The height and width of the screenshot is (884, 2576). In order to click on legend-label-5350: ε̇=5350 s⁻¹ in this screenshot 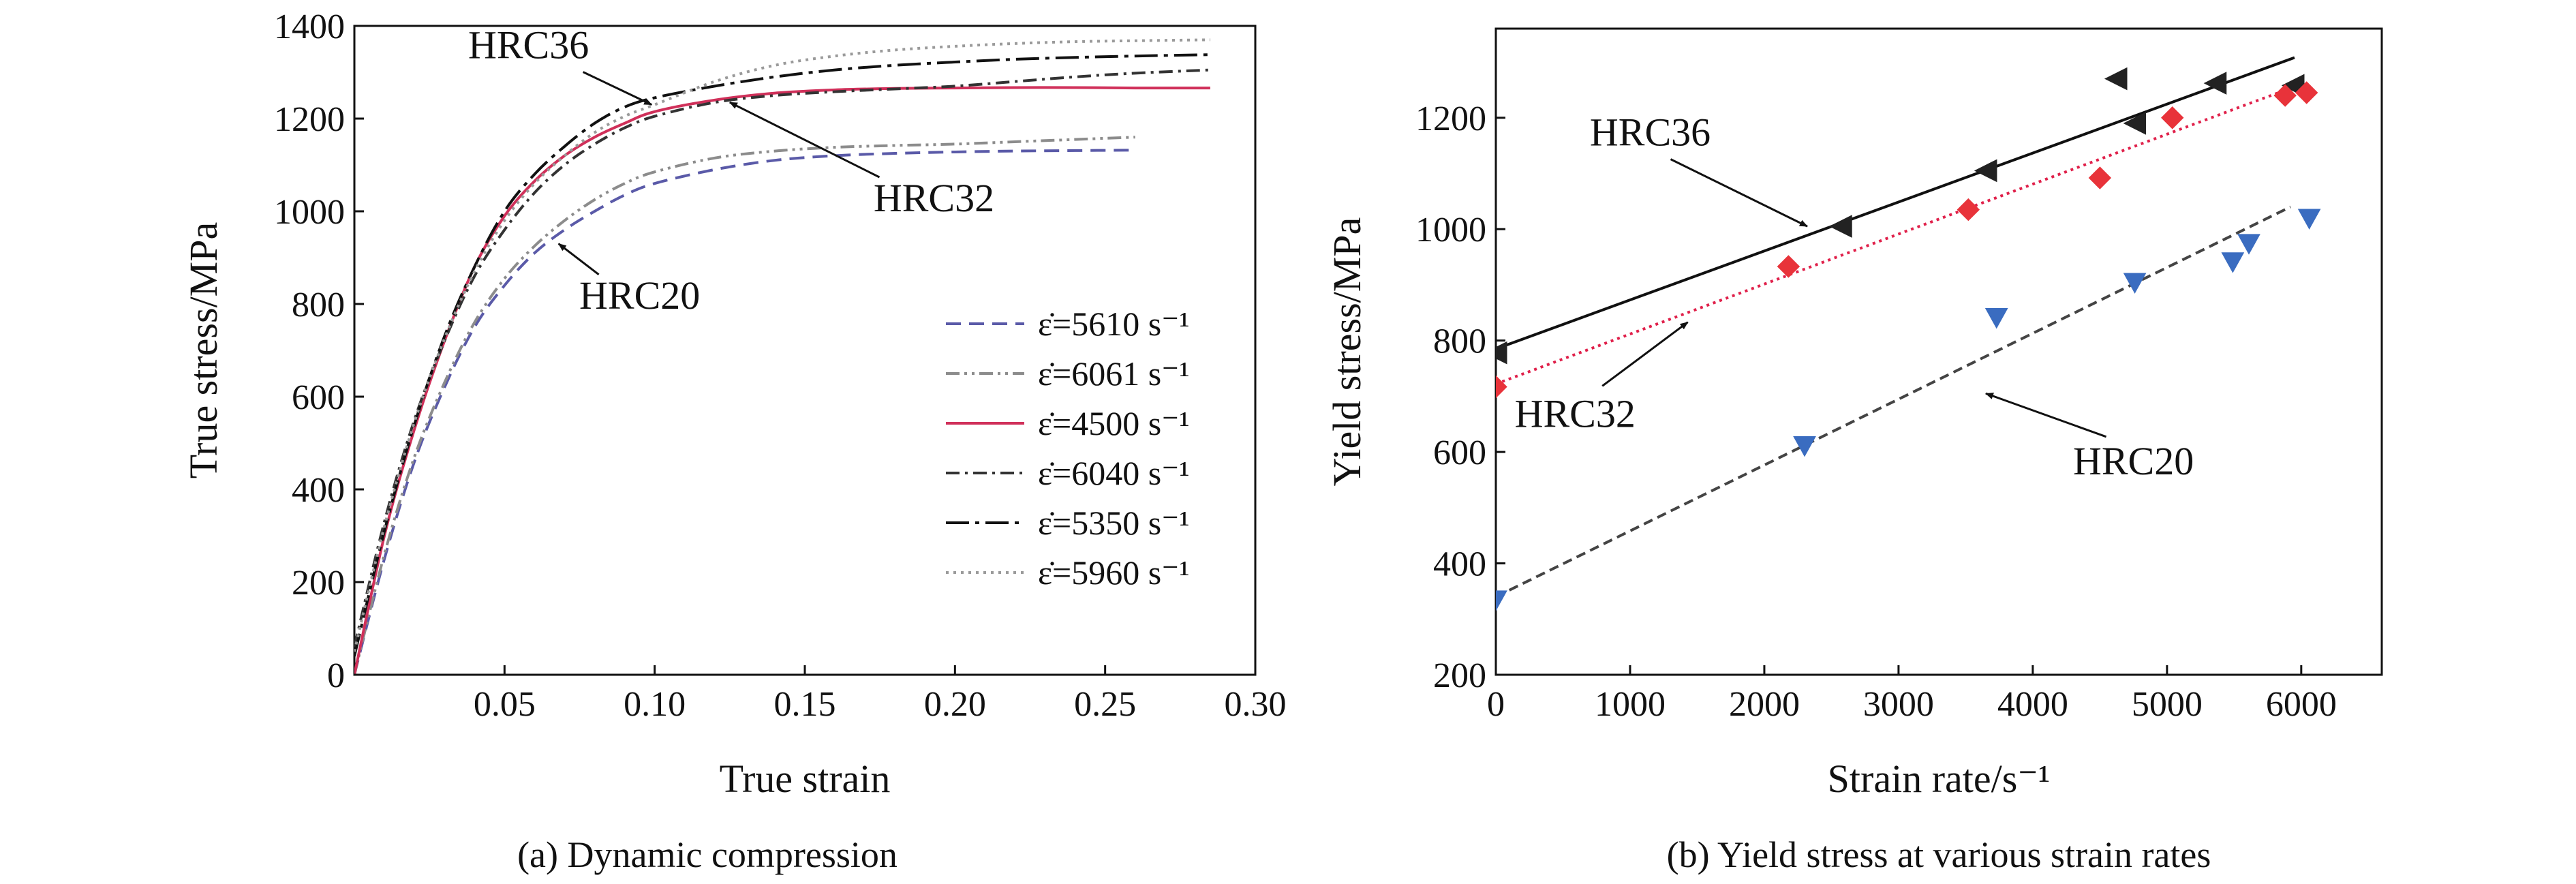, I will do `click(1114, 523)`.